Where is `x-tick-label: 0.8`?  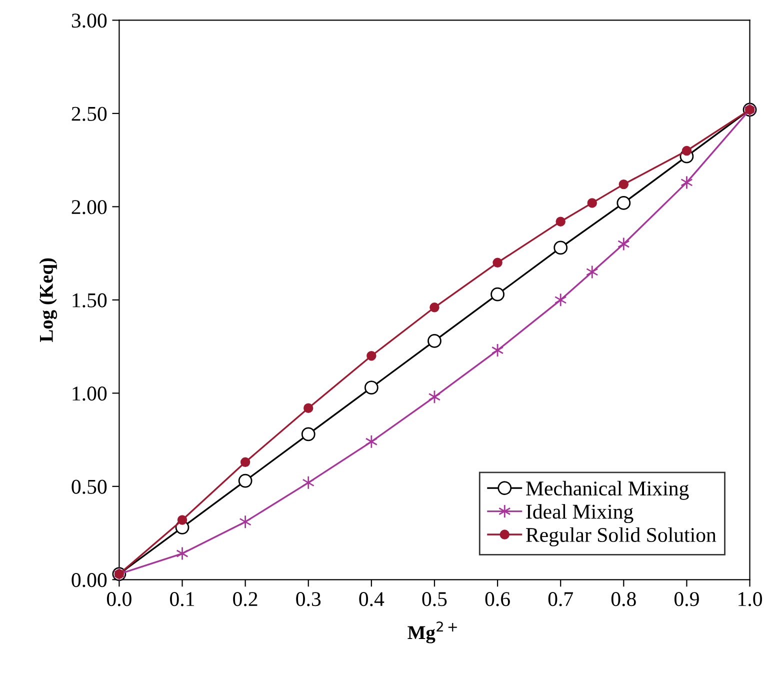
x-tick-label: 0.8 is located at coordinates (623, 599).